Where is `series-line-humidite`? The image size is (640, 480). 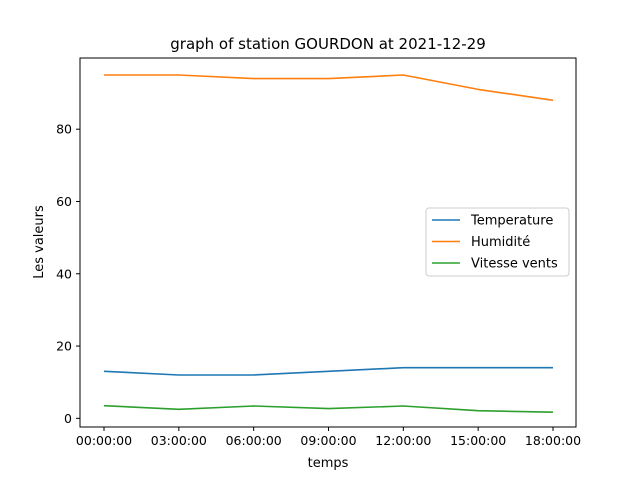
series-line-humidite is located at coordinates (329, 88).